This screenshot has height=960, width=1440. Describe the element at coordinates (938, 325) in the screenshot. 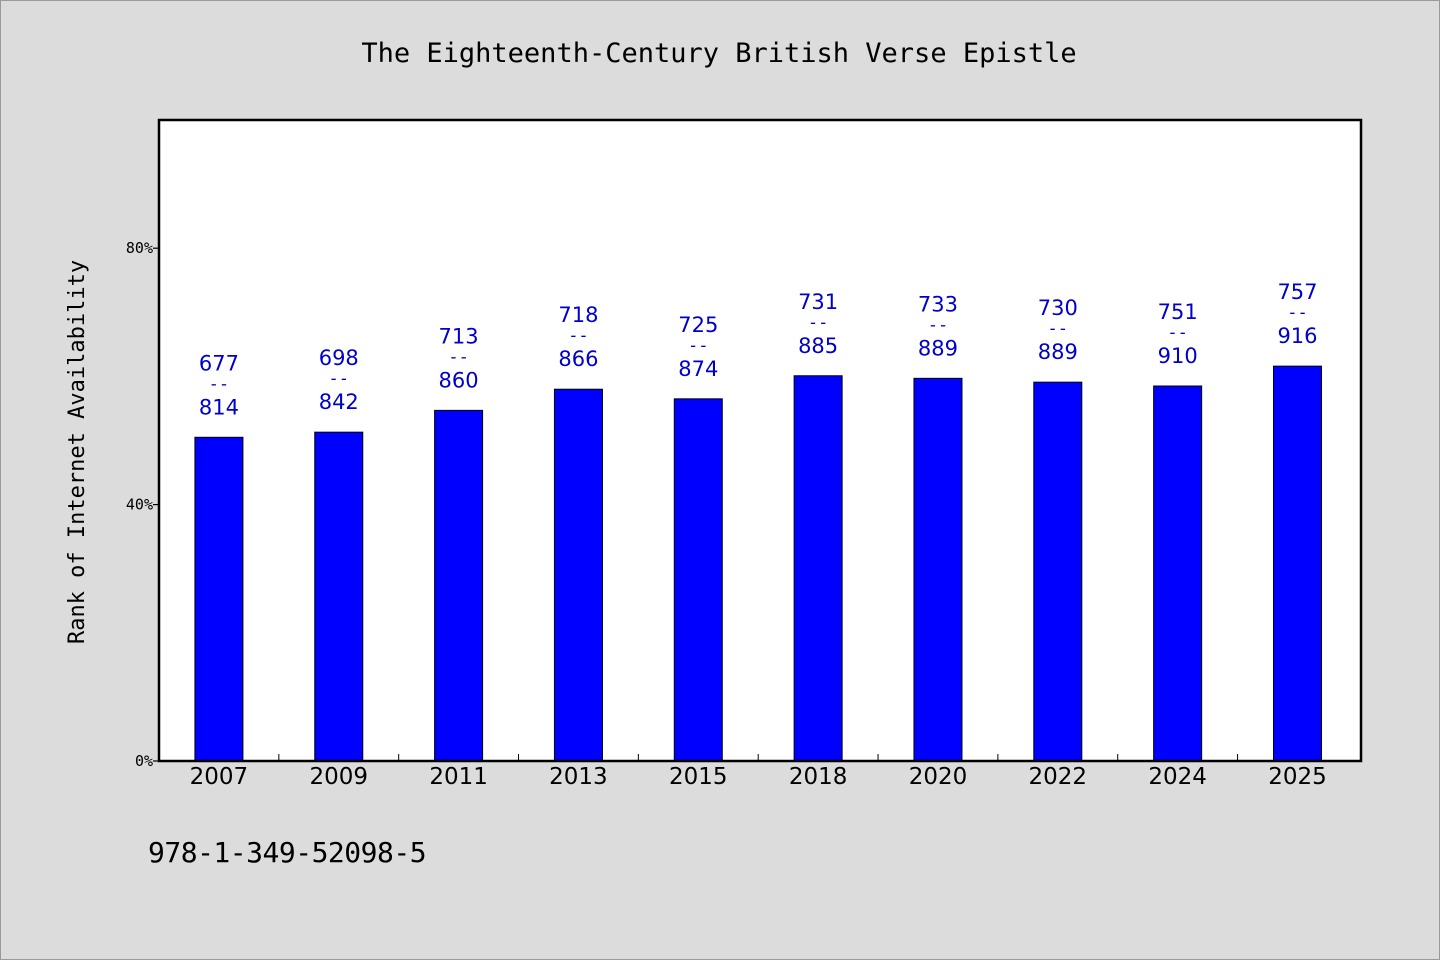

I see `bar-label-sep-2020: --` at that location.